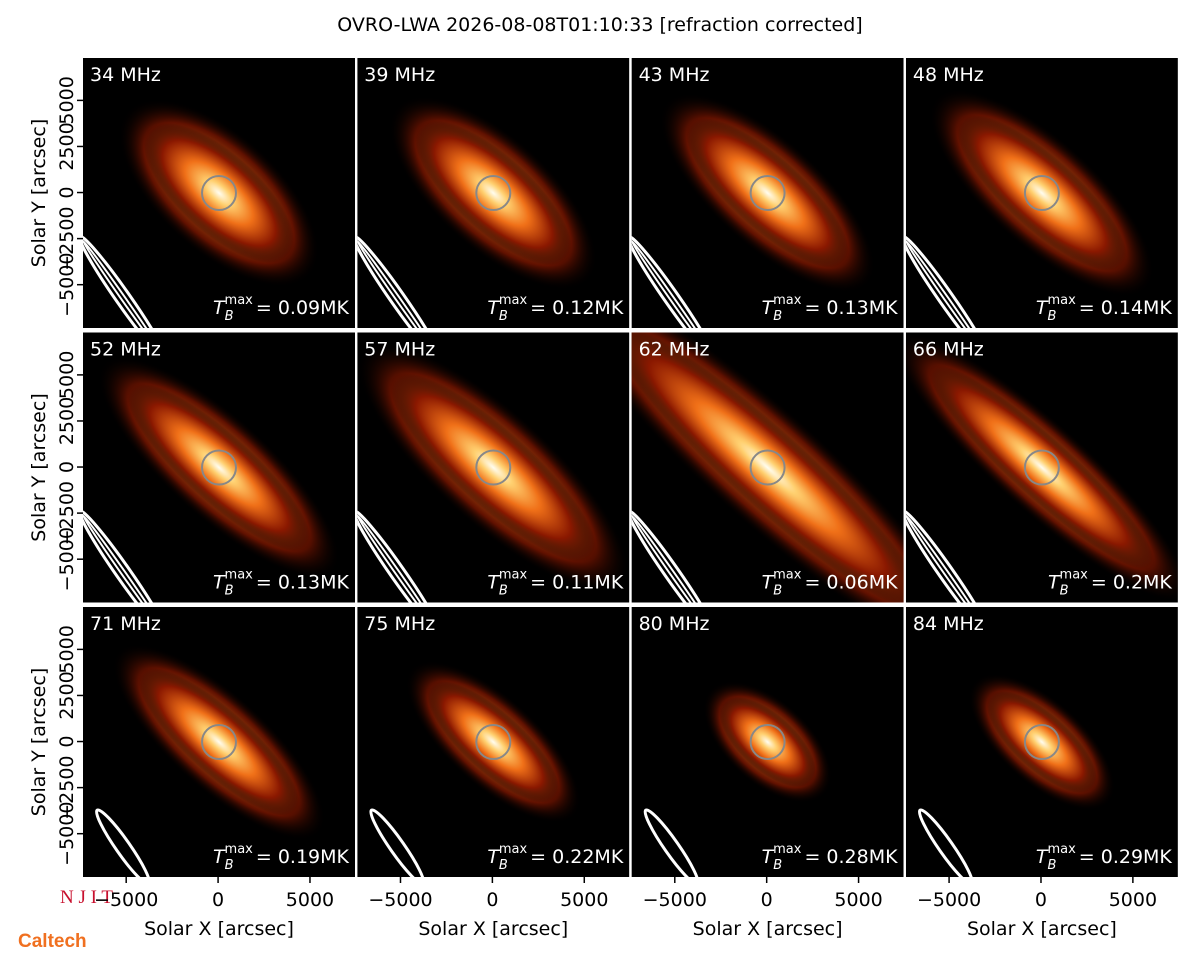  Describe the element at coordinates (851, 583) in the screenshot. I see `tmax-value: = 0.06MK` at that location.